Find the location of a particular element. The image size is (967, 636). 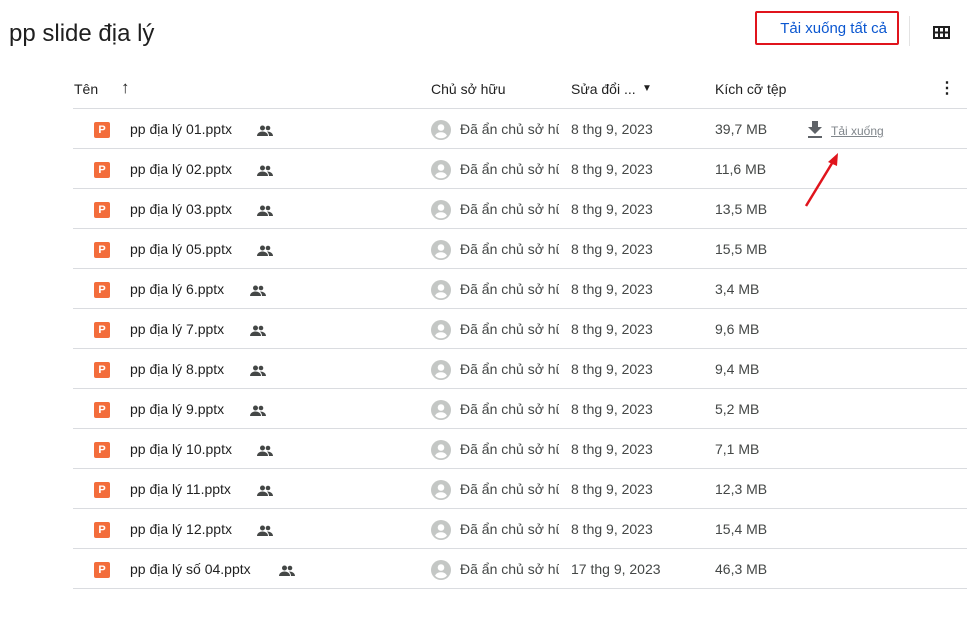

file-name: pp địa lý 11.pptx is located at coordinates (180, 489).